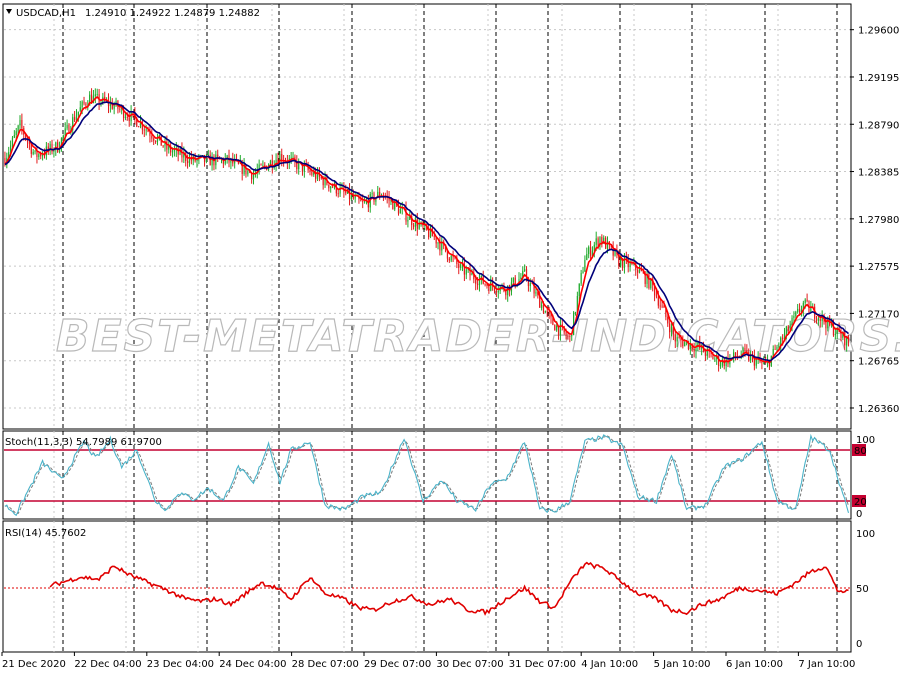 This screenshot has height=675, width=900. What do you see at coordinates (427, 475) in the screenshot?
I see `stochastic-panel` at bounding box center [427, 475].